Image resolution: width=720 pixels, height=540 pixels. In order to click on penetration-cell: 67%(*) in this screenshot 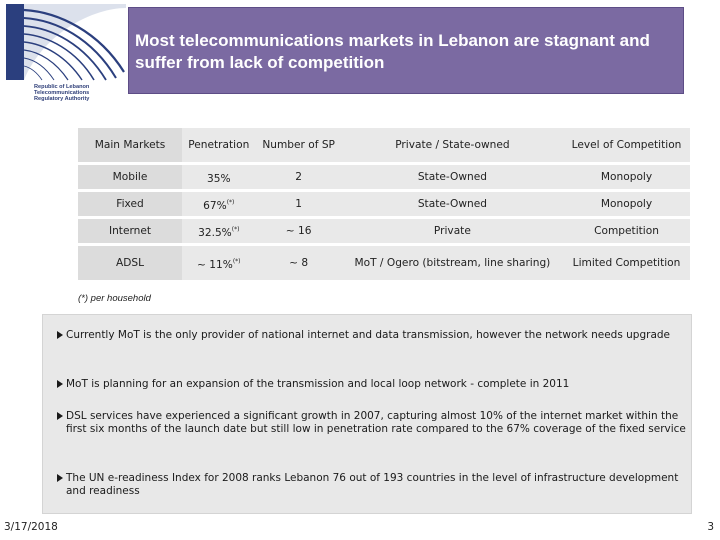, I will do `click(219, 204)`.